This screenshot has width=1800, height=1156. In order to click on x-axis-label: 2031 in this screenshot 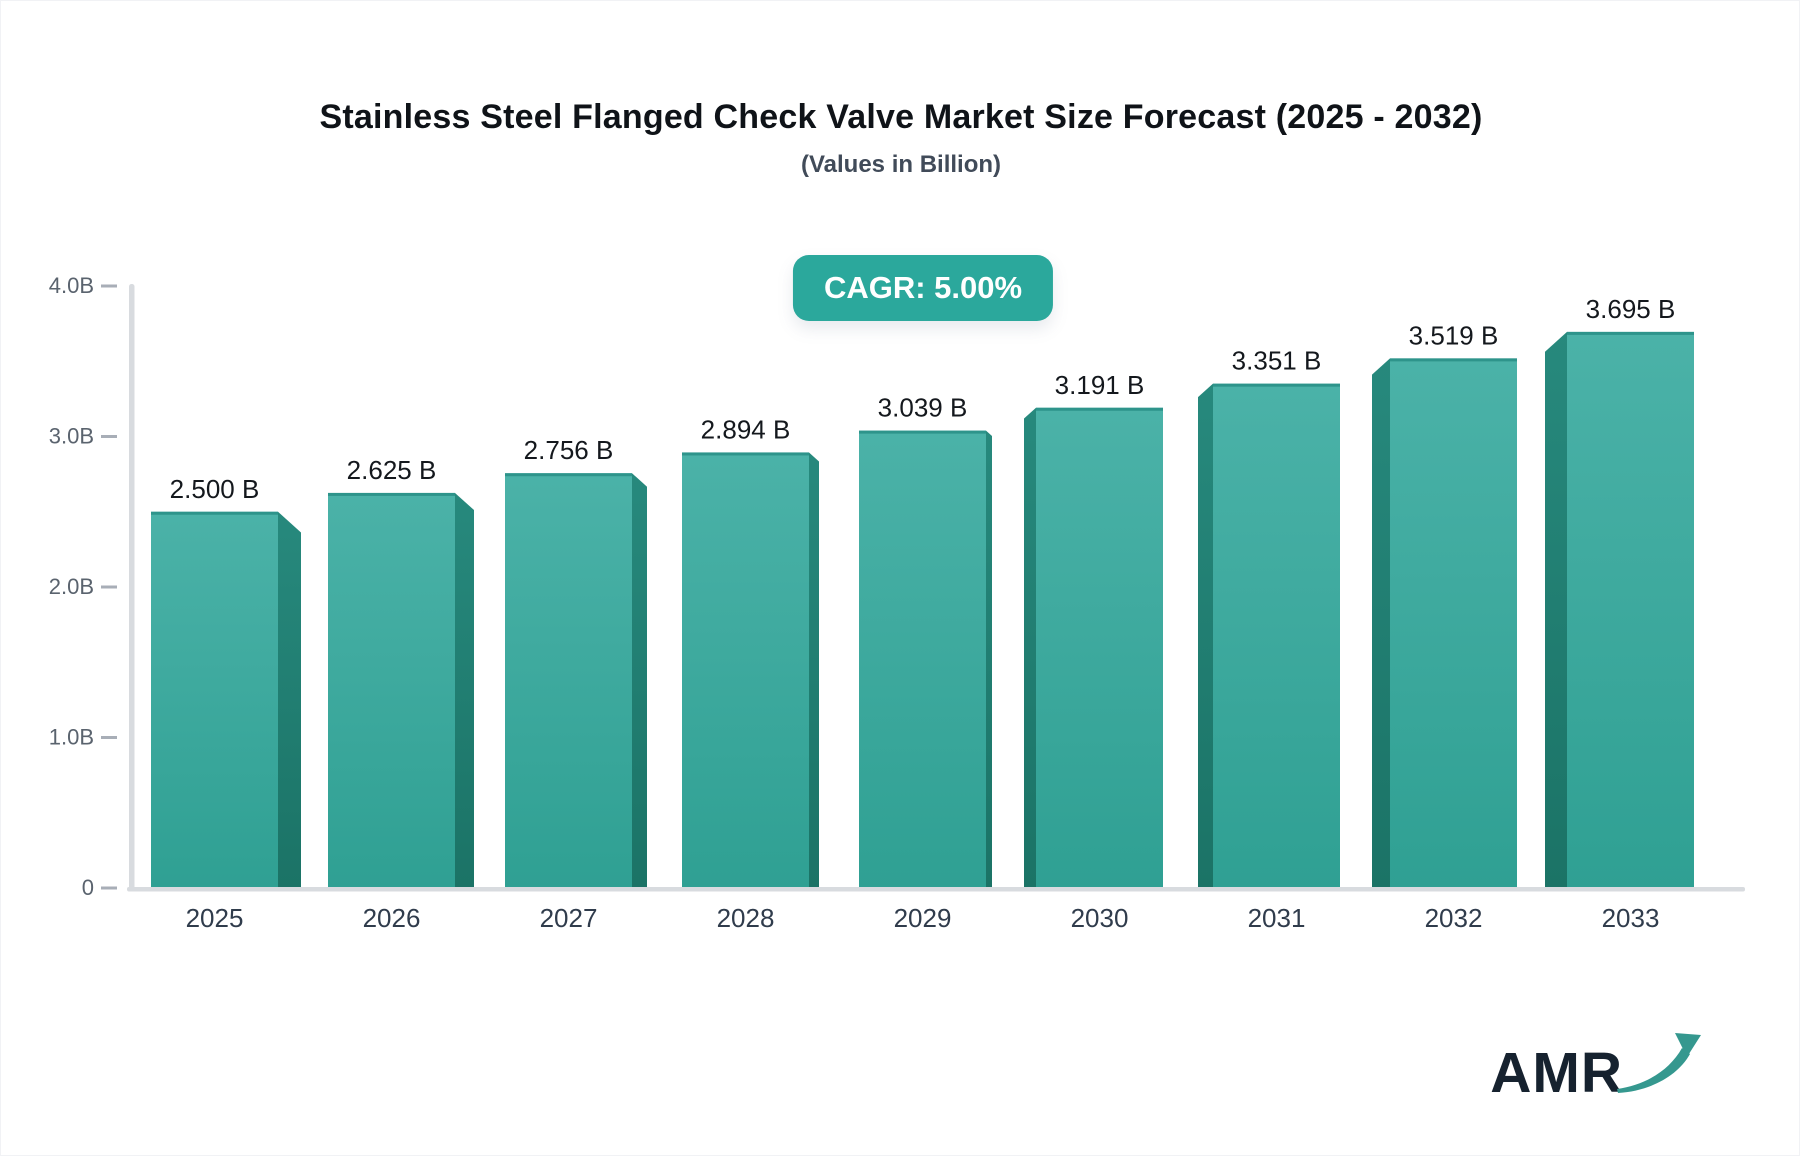, I will do `click(1277, 918)`.